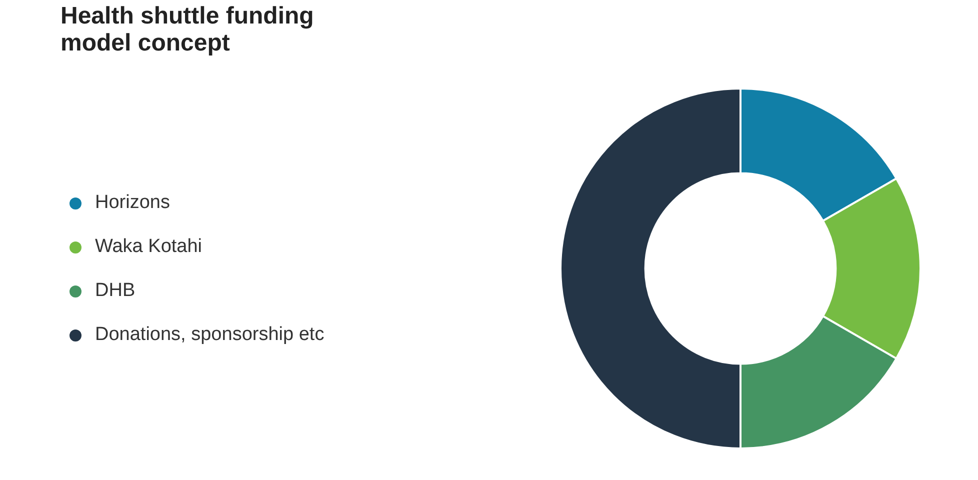  Describe the element at coordinates (115, 291) in the screenshot. I see `legend-label: DHB` at that location.